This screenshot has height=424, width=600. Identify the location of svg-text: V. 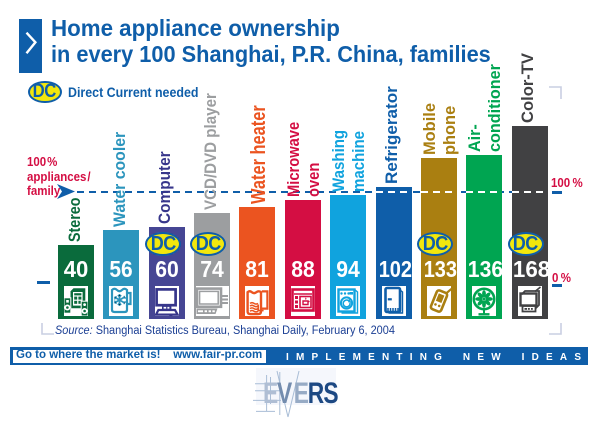
(284, 393).